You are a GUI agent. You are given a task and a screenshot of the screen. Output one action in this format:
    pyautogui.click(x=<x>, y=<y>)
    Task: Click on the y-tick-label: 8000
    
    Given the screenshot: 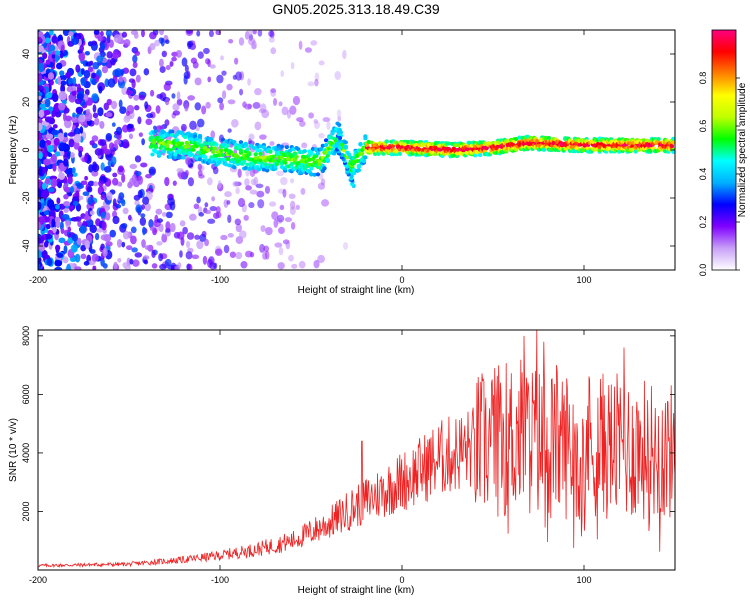 What is the action you would take?
    pyautogui.click(x=26, y=336)
    